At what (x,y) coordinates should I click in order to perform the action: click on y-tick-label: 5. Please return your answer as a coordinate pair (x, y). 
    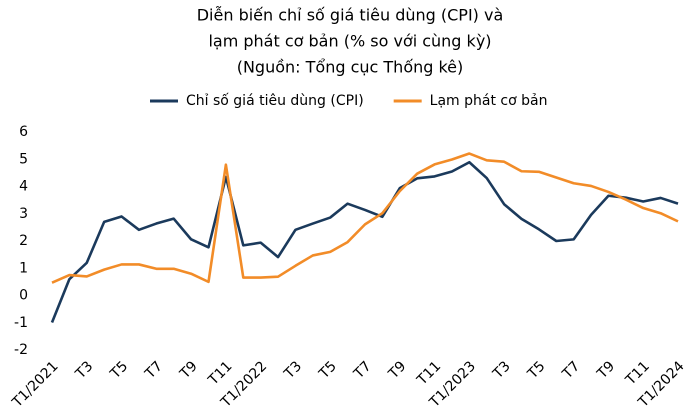
    Looking at the image, I should click on (23, 159).